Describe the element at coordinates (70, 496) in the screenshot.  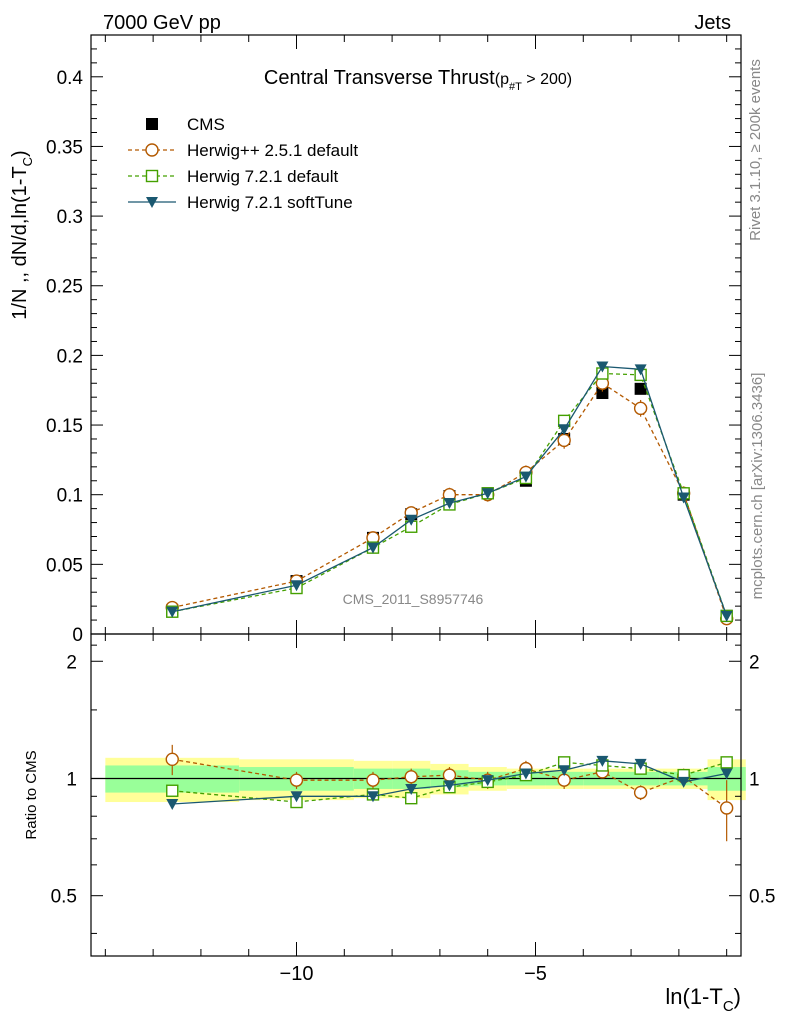
I see `y-tick-label: 0.1` at that location.